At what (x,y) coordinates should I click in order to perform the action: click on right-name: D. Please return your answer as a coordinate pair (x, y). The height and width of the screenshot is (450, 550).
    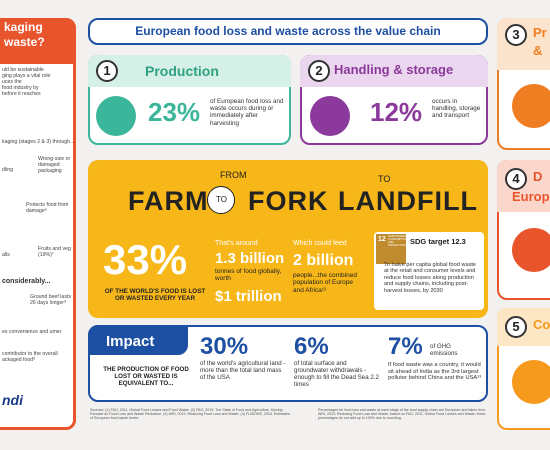
    Looking at the image, I should click on (538, 176).